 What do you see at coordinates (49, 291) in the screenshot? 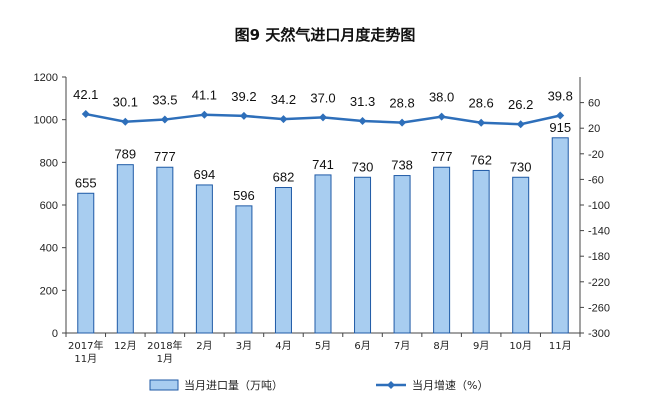
I see `y-left-tick-label: 200` at bounding box center [49, 291].